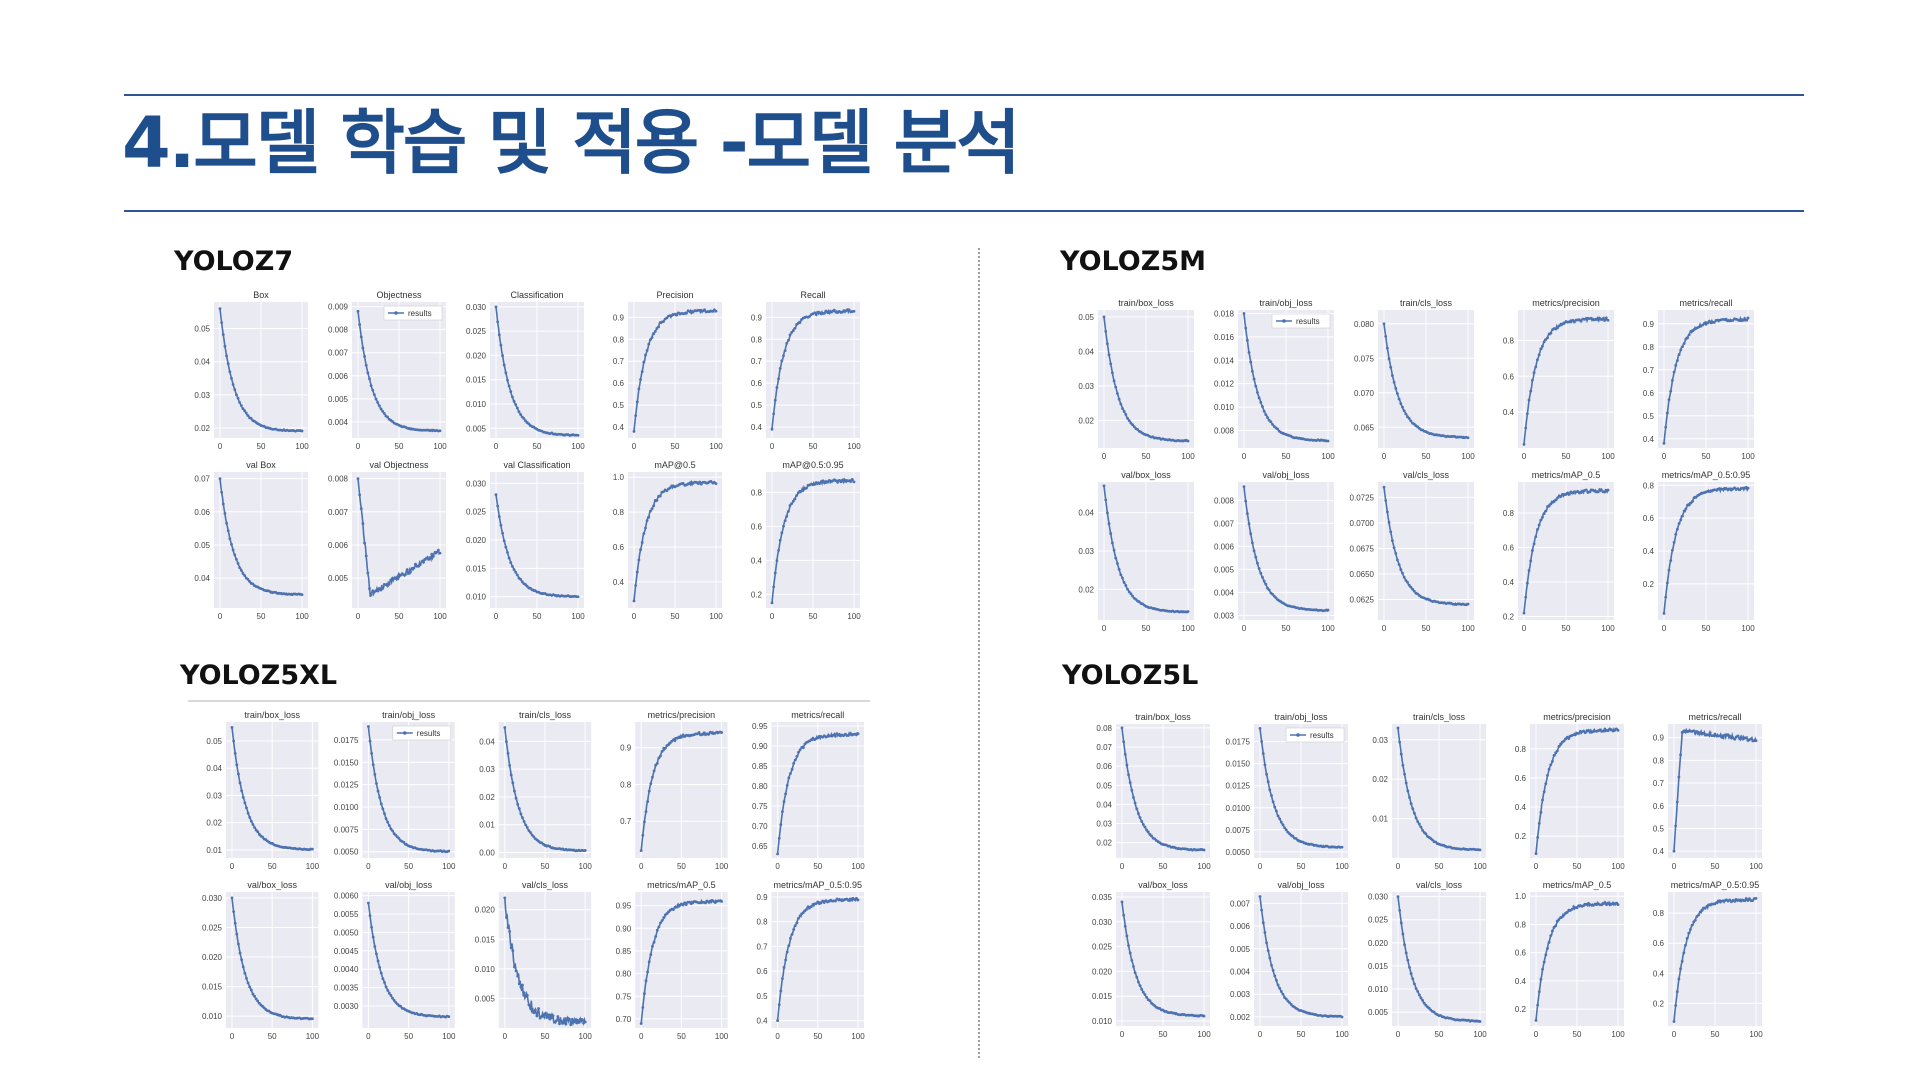 The height and width of the screenshot is (1080, 1920). What do you see at coordinates (1659, 851) in the screenshot?
I see `y-tick-label: 0.4` at bounding box center [1659, 851].